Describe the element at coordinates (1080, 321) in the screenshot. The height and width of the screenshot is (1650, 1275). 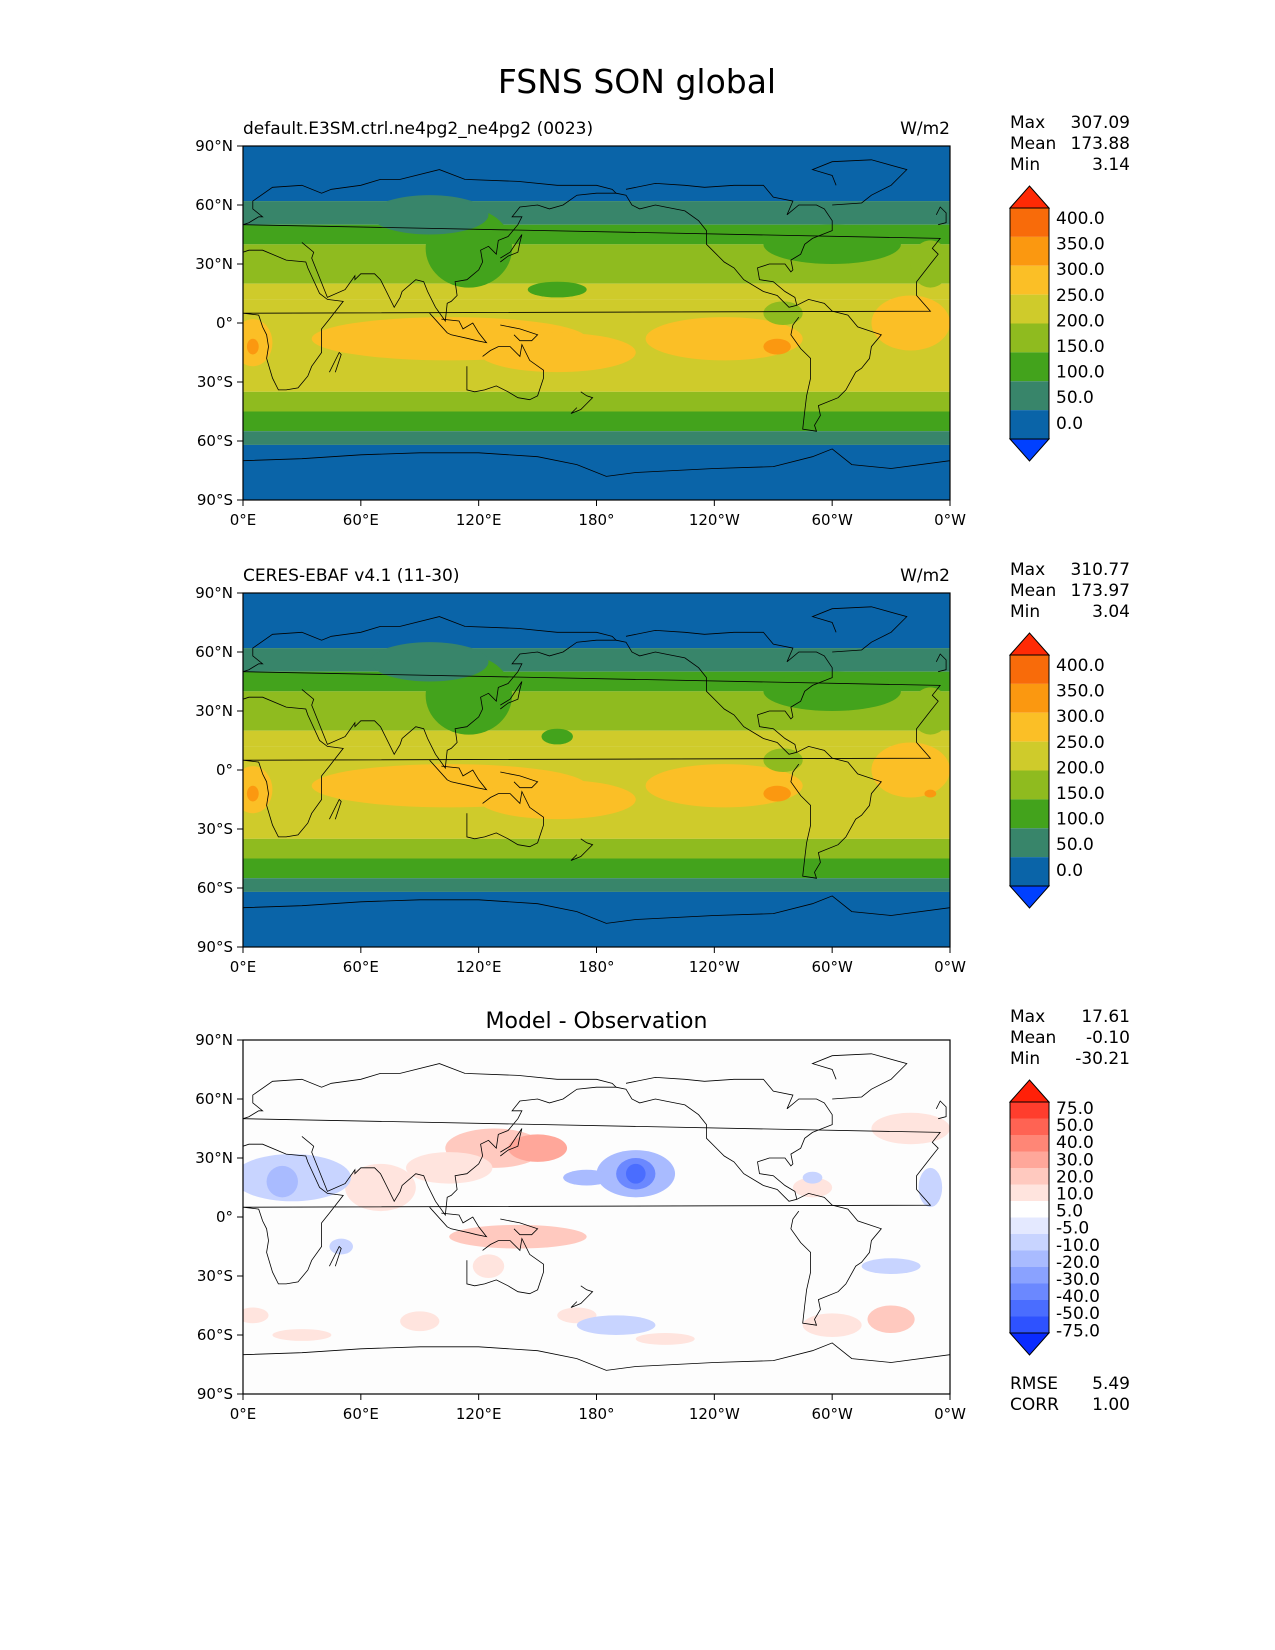
I see `colorbar-tick-label: 200.0` at that location.